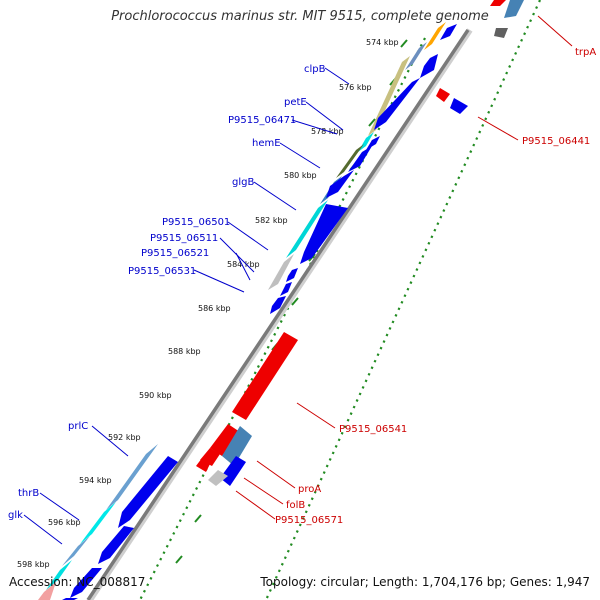 Image resolution: width=600 pixels, height=600 pixels. What do you see at coordinates (78, 426) in the screenshot?
I see `gene-label-prlC: prlC` at bounding box center [78, 426].